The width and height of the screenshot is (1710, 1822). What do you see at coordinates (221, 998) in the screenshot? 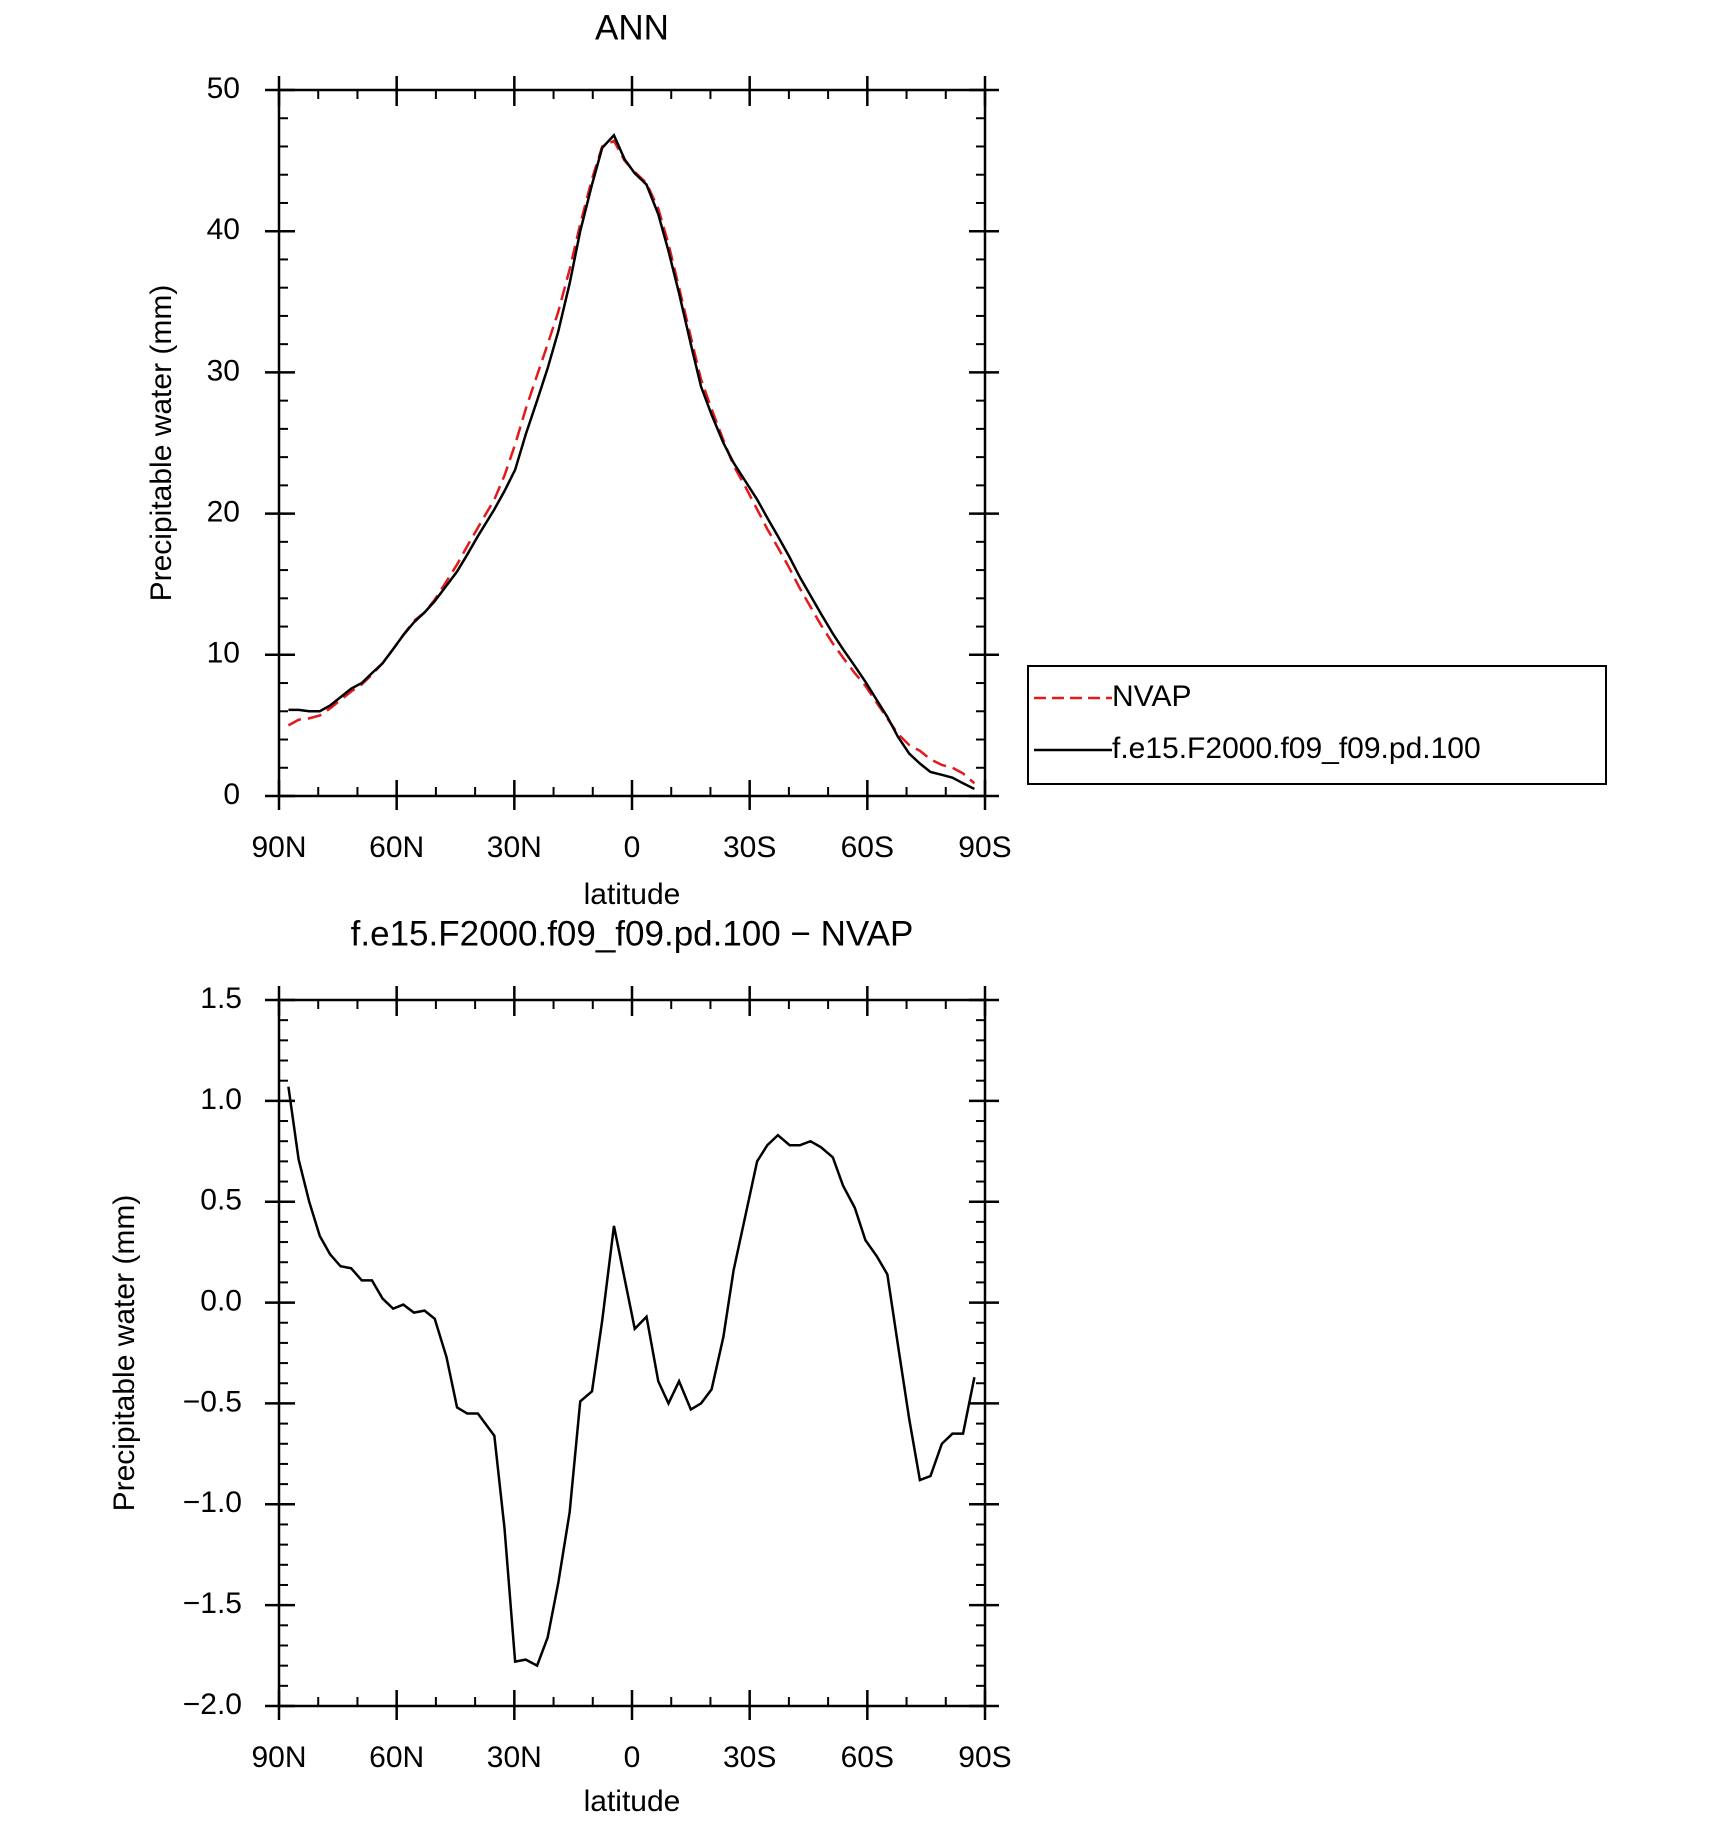
I see `y-tick-label: 1.5` at bounding box center [221, 998].